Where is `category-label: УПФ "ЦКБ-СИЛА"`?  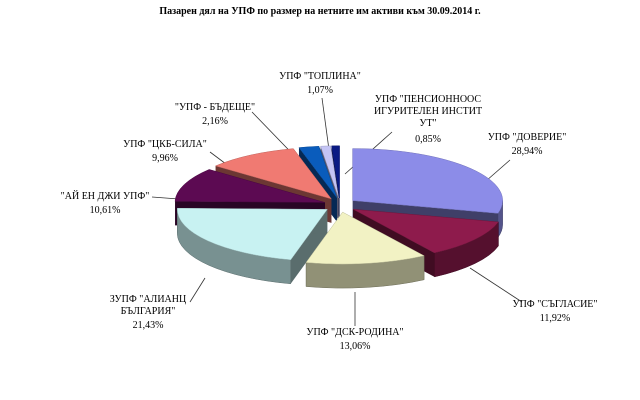 category-label: УПФ "ЦКБ-СИЛА" is located at coordinates (165, 144).